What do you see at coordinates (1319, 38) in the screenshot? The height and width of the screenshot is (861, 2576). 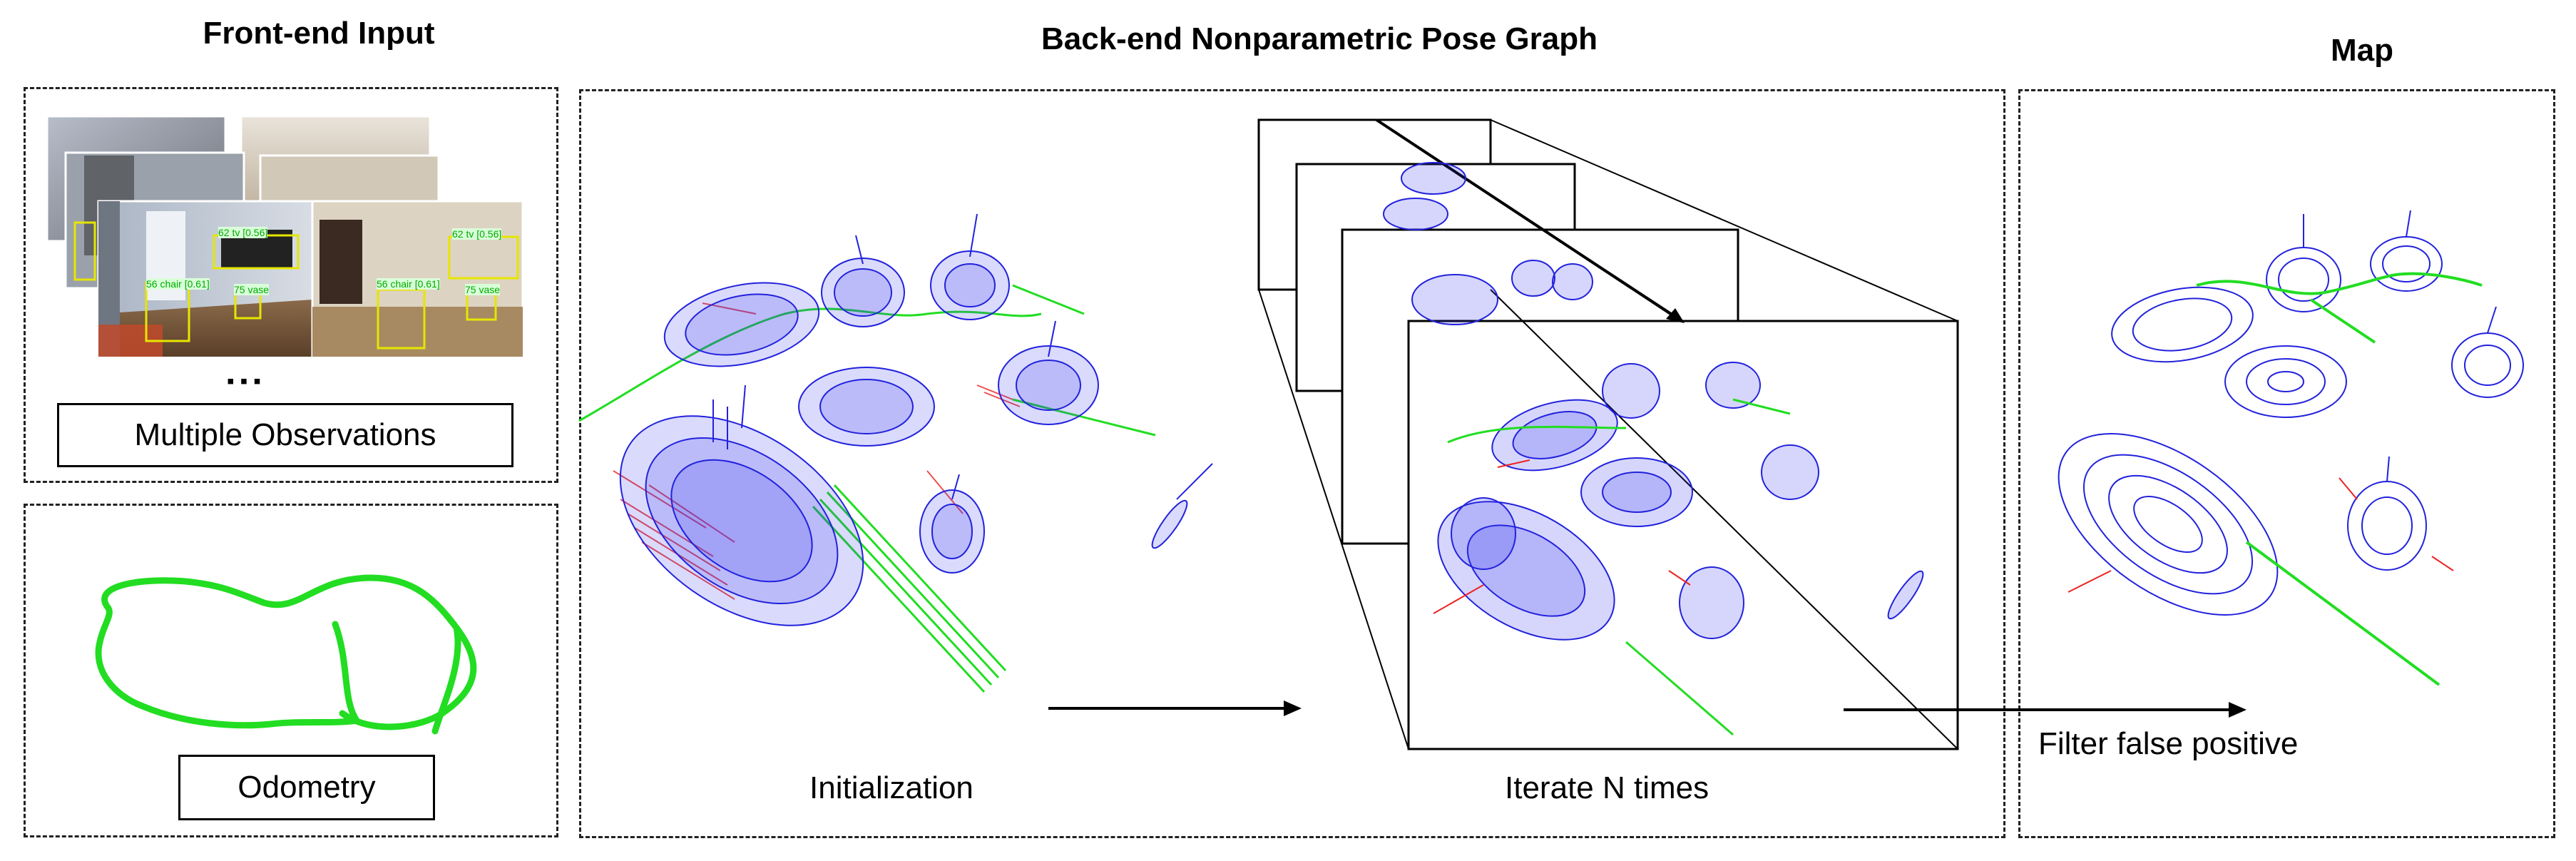 I see `backend-title: Back-end Nonparametric Pose Graph` at bounding box center [1319, 38].